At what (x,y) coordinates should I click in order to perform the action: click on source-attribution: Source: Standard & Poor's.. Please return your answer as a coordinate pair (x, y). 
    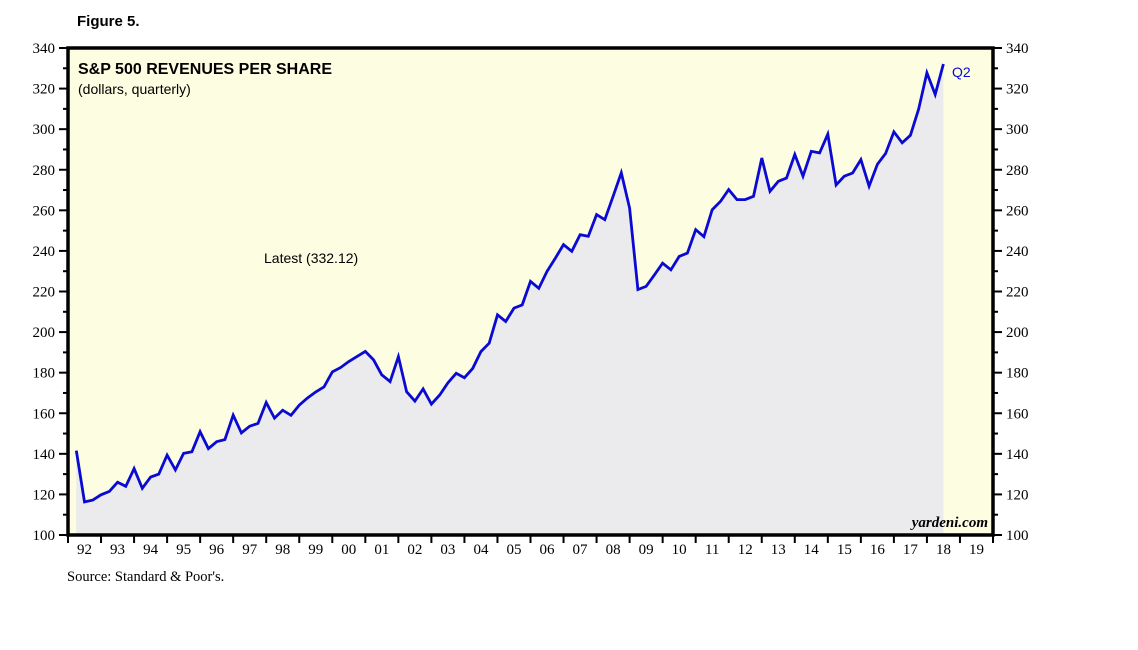
    Looking at the image, I should click on (146, 577).